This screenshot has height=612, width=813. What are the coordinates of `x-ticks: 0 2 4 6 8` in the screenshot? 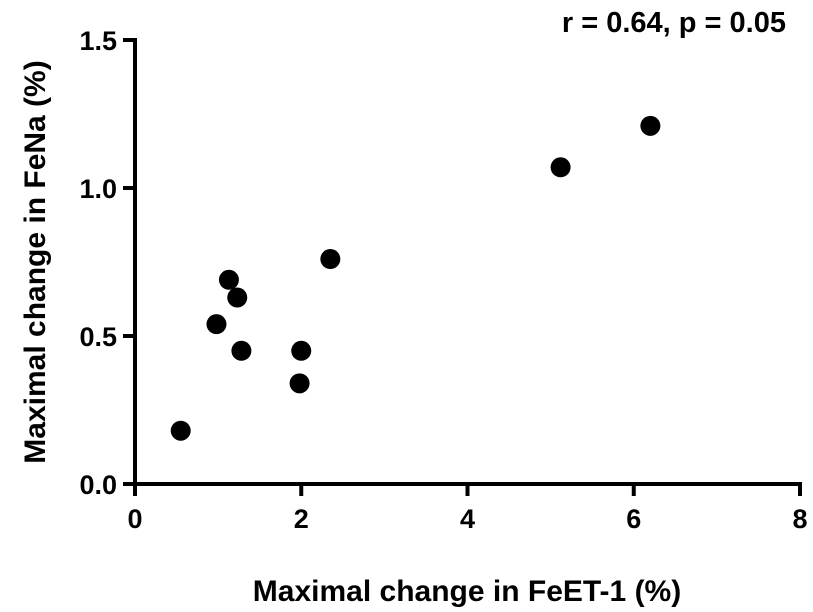 It's located at (467, 509).